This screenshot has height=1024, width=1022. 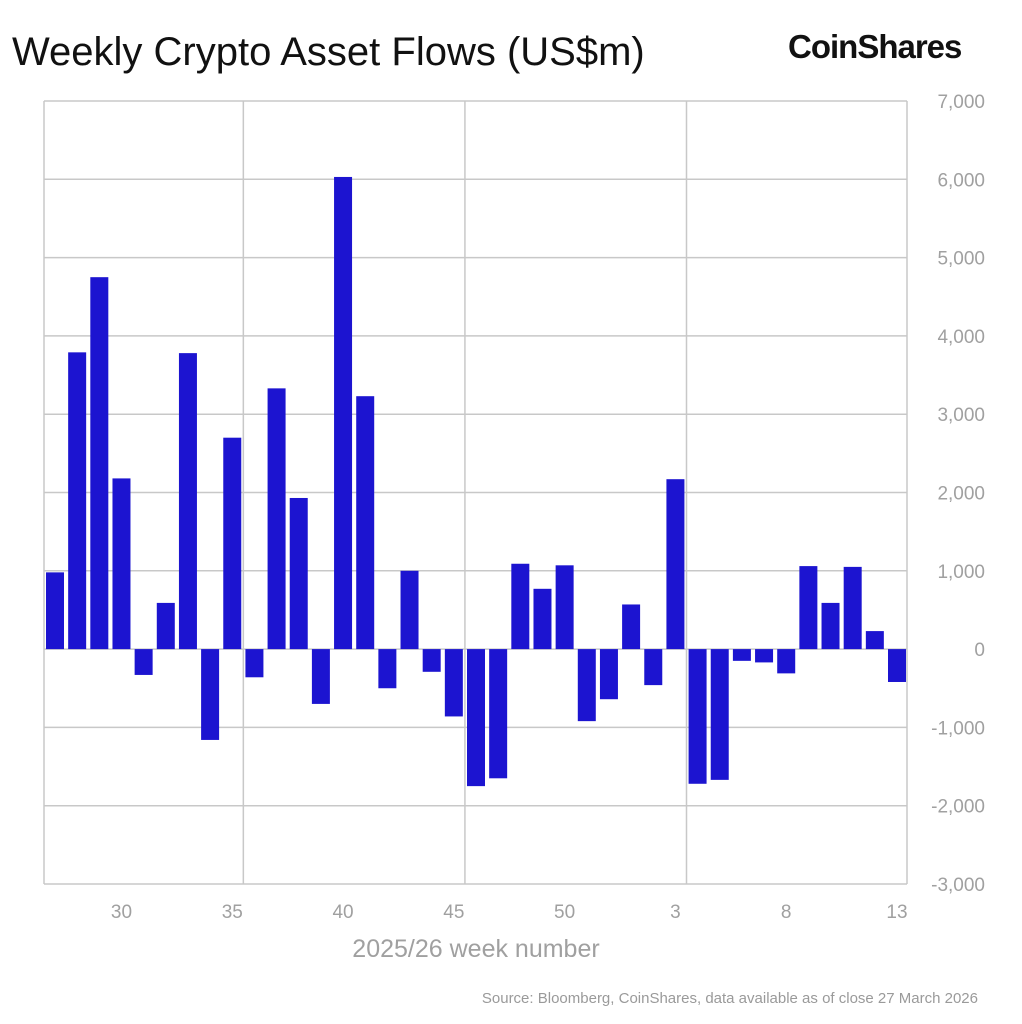 What do you see at coordinates (961, 259) in the screenshot?
I see `y-tick-label: 5,000` at bounding box center [961, 259].